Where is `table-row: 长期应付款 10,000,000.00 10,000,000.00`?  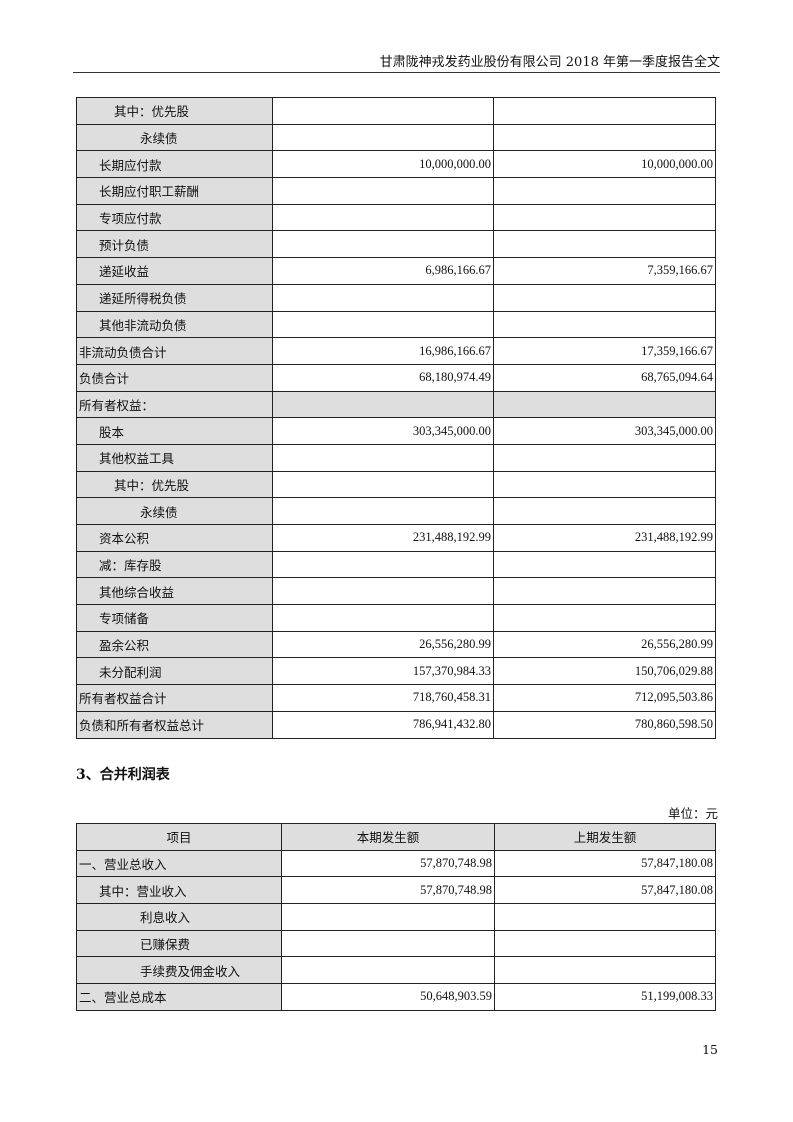
table-row: 长期应付款 10,000,000.00 10,000,000.00 is located at coordinates (396, 164).